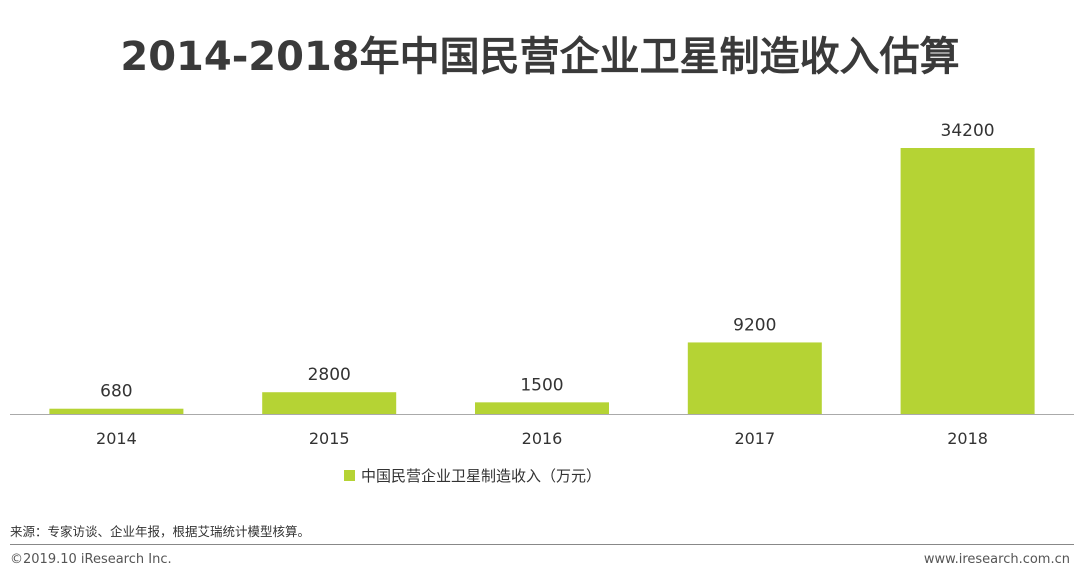  I want to click on data-label-2018: 34200, so click(968, 131).